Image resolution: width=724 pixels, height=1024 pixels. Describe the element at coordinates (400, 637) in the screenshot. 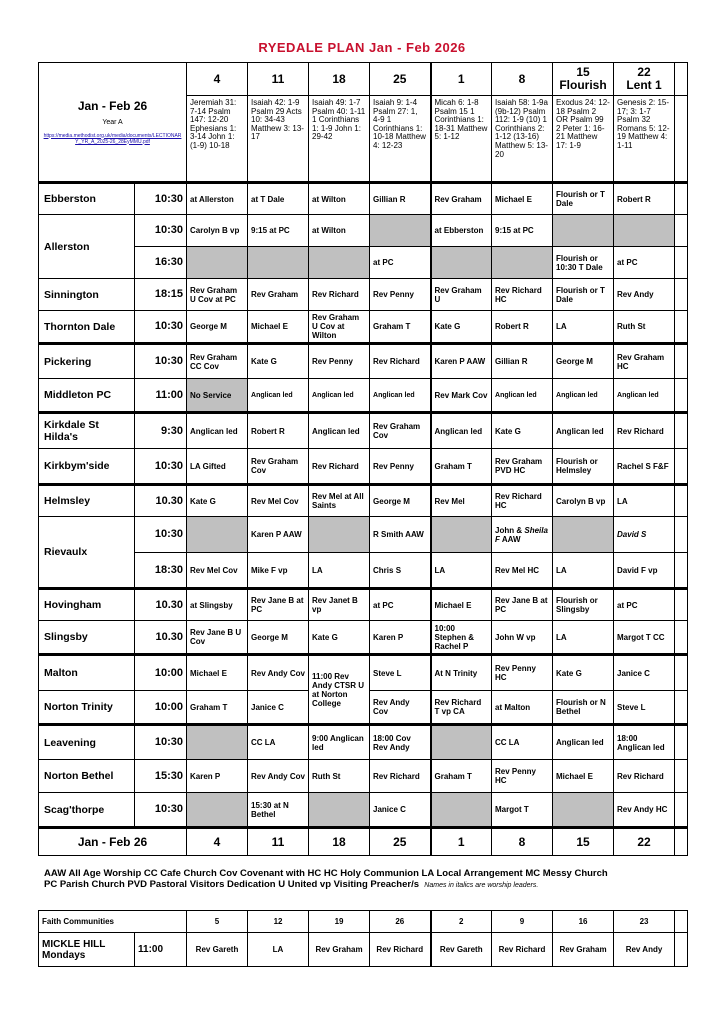

I see `preacher-cell: Karen P` at that location.